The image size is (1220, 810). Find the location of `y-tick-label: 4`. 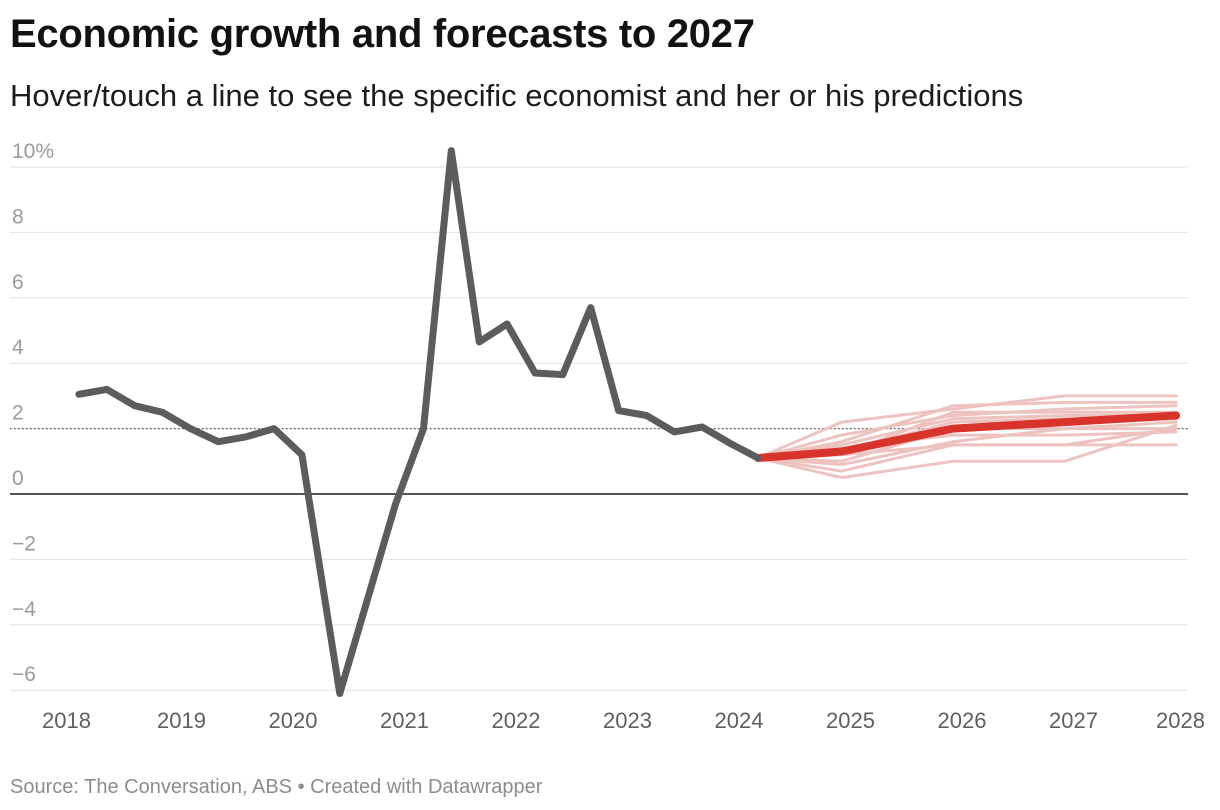

y-tick-label: 4 is located at coordinates (18, 347).